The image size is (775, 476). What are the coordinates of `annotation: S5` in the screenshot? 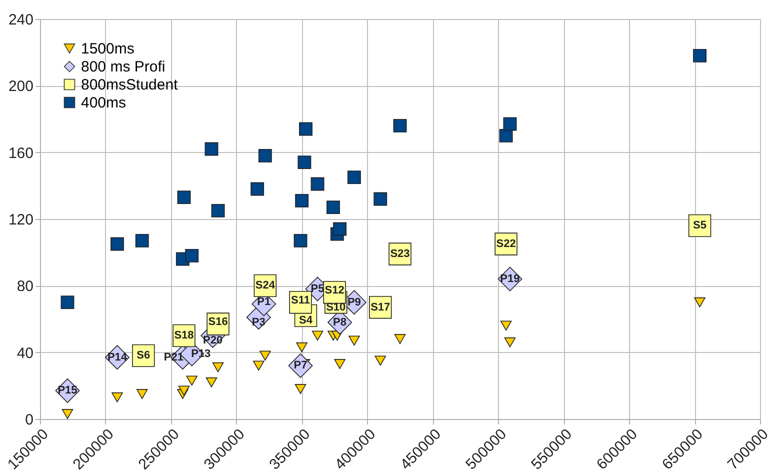 It's located at (700, 226).